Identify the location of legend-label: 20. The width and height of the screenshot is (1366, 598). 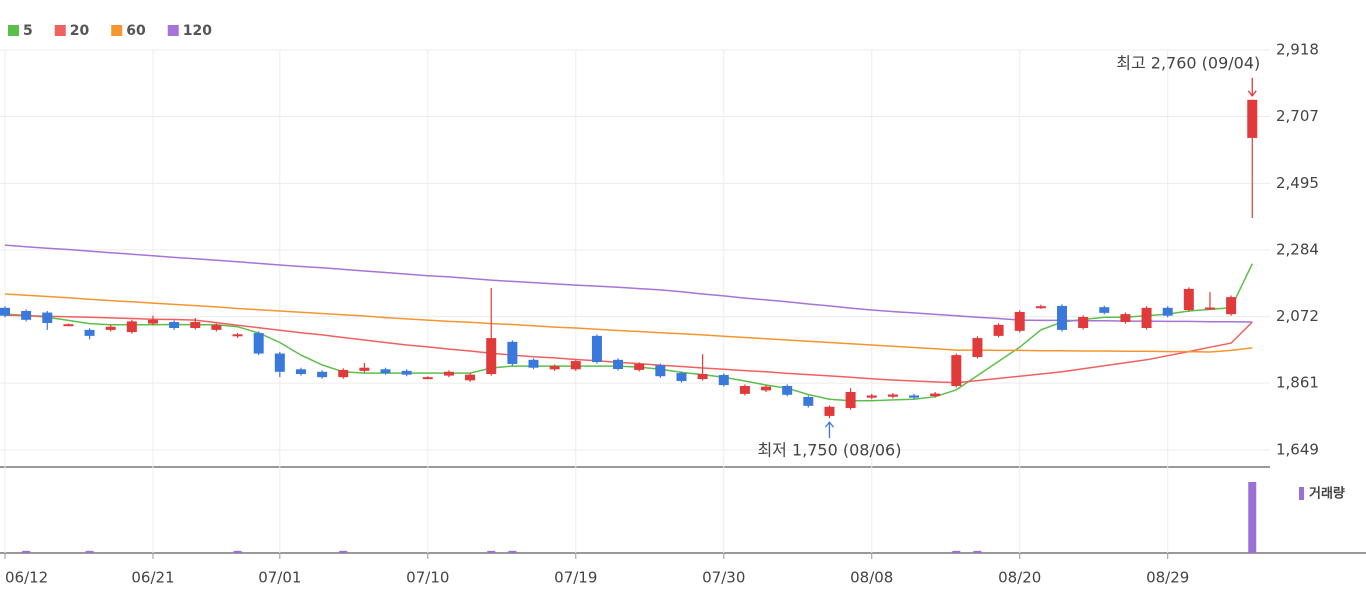
(80, 31).